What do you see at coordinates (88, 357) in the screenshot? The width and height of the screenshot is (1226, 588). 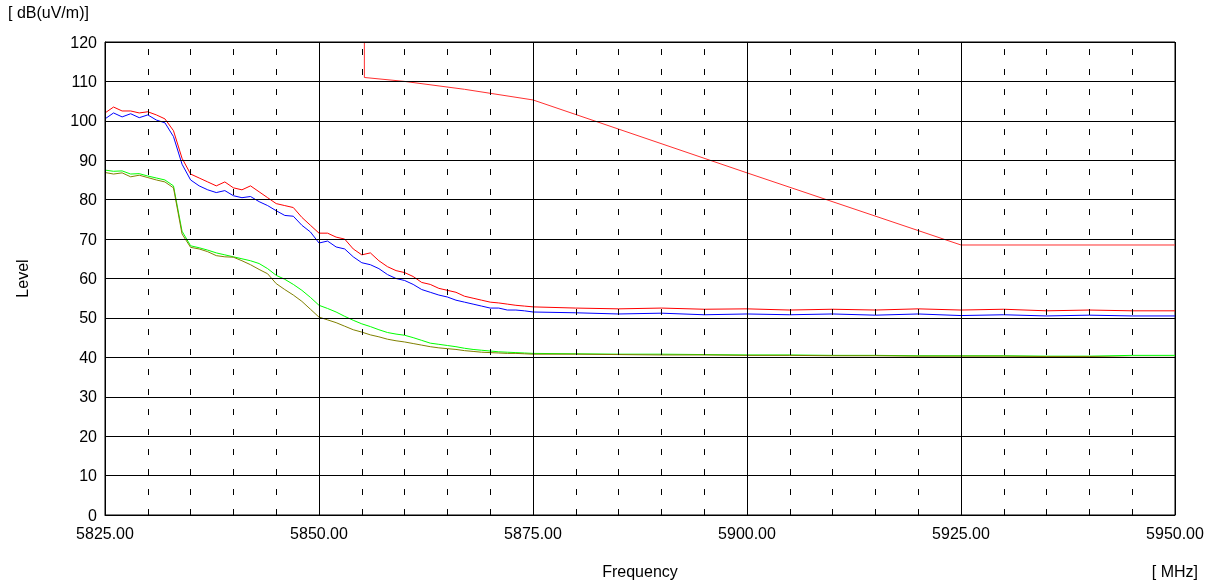 I see `y-tick-label: 40` at bounding box center [88, 357].